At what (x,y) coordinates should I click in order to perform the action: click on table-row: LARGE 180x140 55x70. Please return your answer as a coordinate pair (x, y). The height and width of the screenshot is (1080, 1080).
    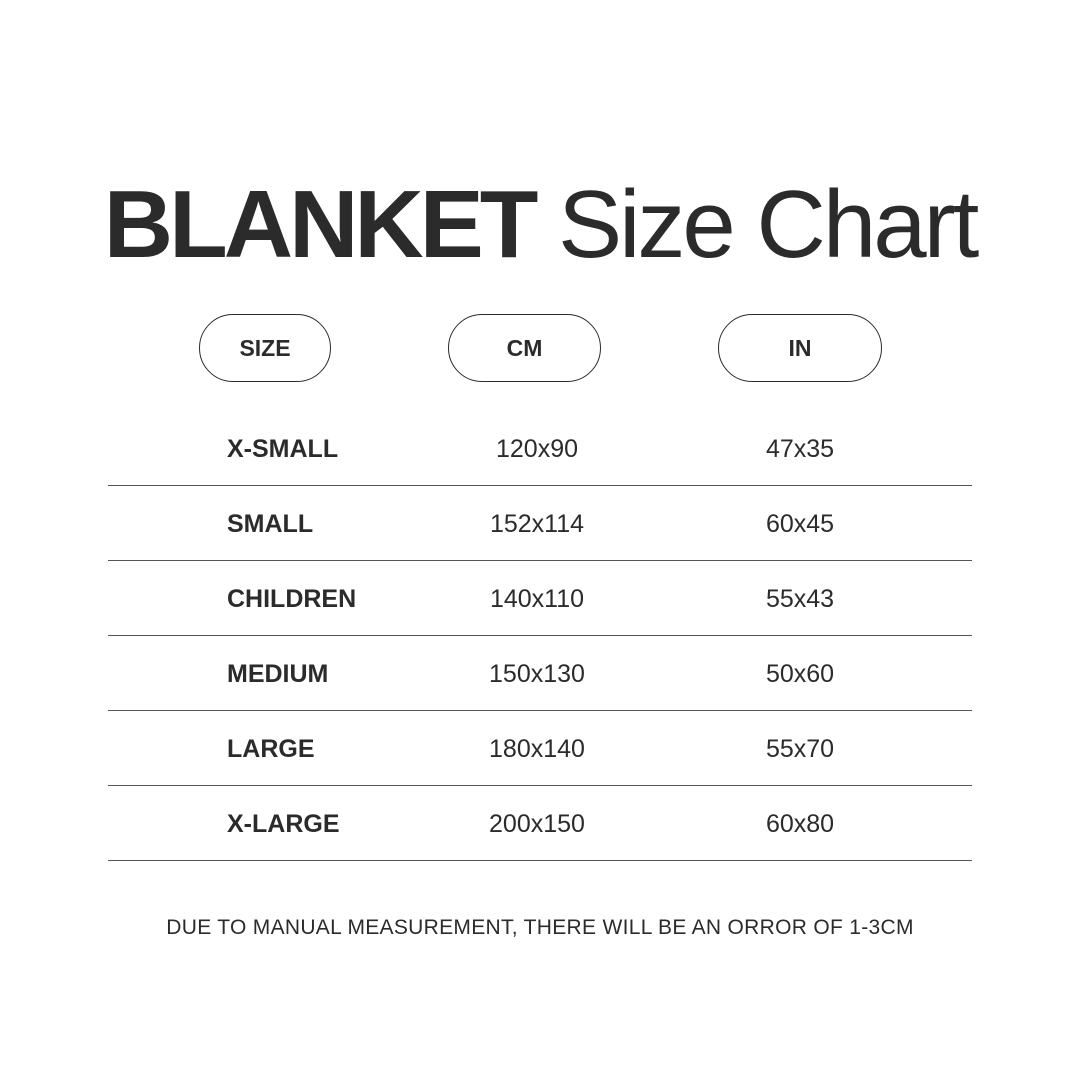
    Looking at the image, I should click on (540, 749).